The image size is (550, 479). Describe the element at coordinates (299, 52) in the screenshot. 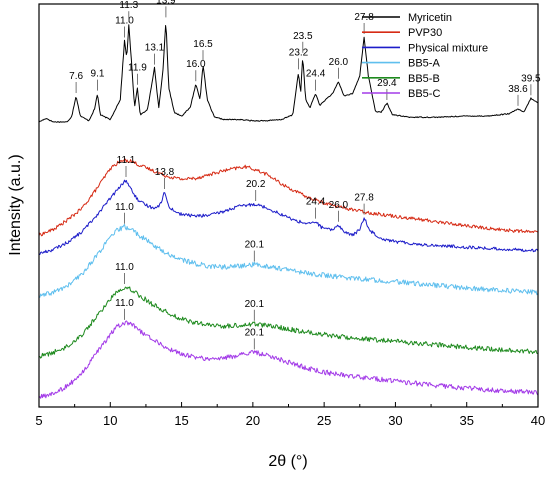

I see `peak-label: 23.2` at that location.